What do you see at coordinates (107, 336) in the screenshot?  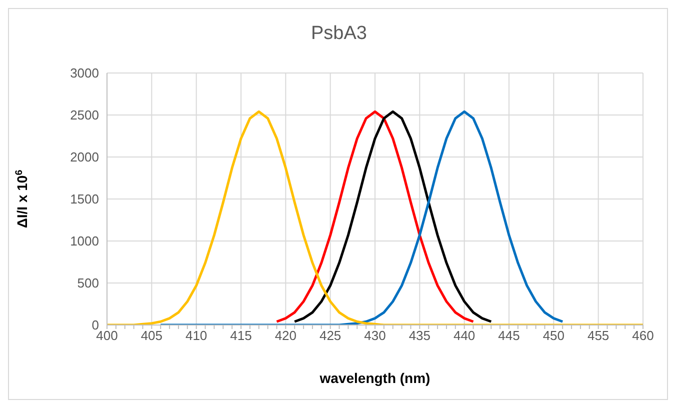 I see `x-tick-label: 400` at bounding box center [107, 336].